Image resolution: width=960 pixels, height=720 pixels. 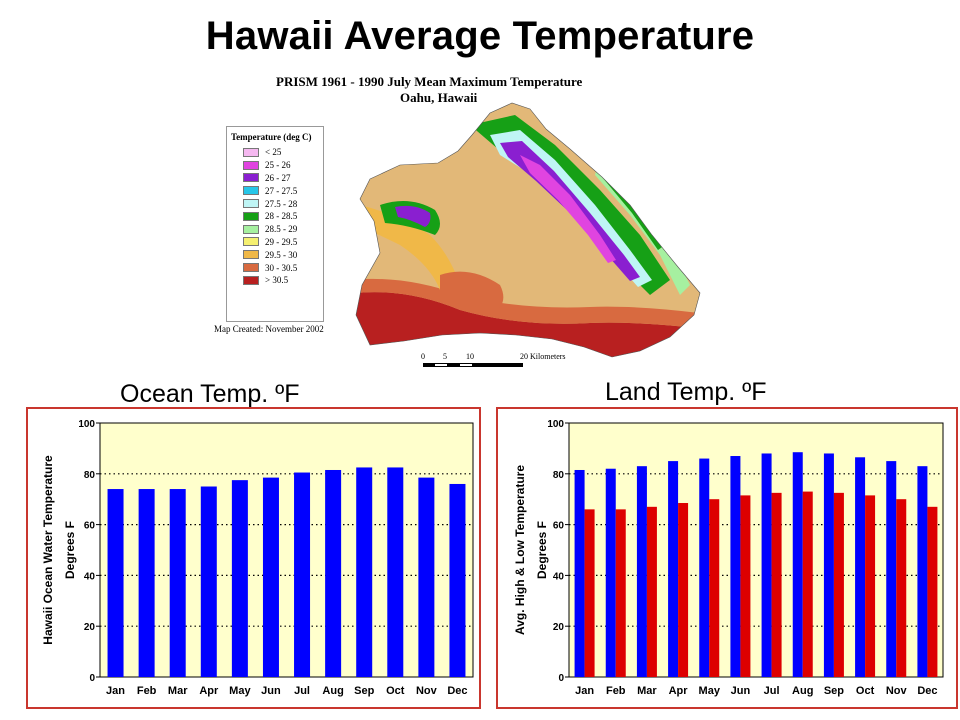 What do you see at coordinates (275, 229) in the screenshot?
I see `map-legend-item: 28.5 - 29` at bounding box center [275, 229].